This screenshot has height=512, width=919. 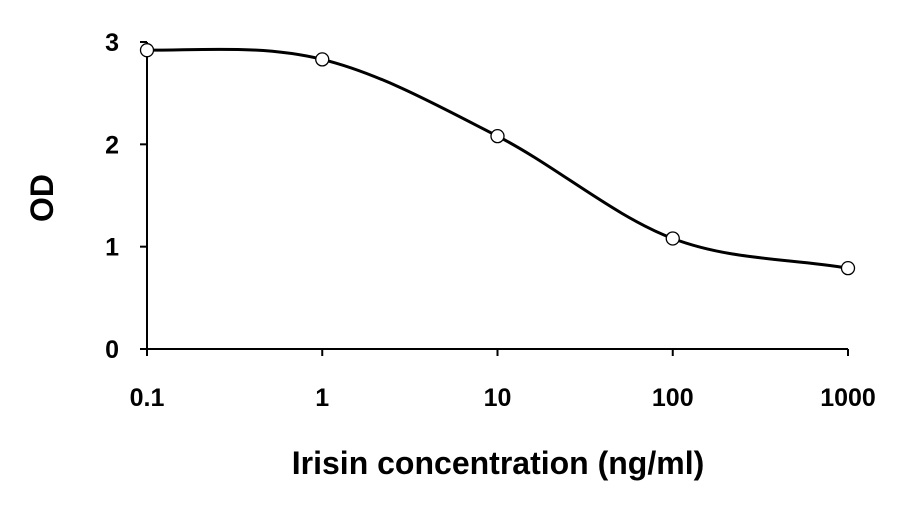 What do you see at coordinates (112, 43) in the screenshot?
I see `y-tick-label: 3` at bounding box center [112, 43].